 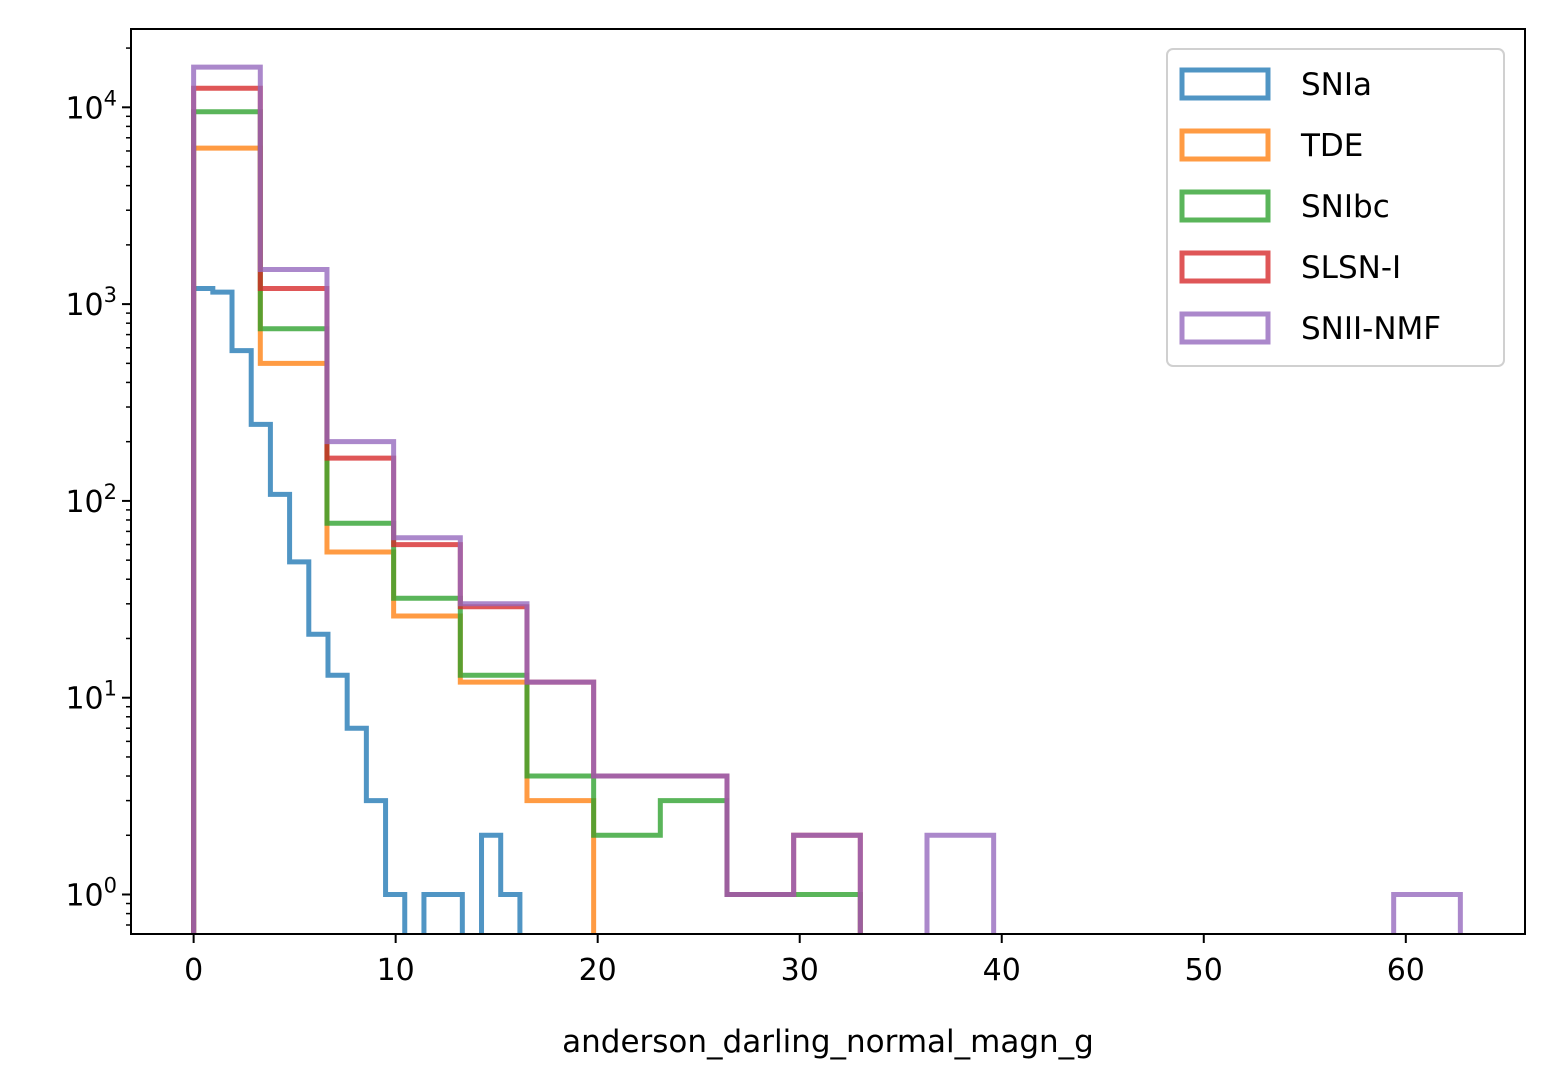 What do you see at coordinates (91, 894) in the screenshot?
I see `y-tick-label-0: 10⁰` at bounding box center [91, 894].